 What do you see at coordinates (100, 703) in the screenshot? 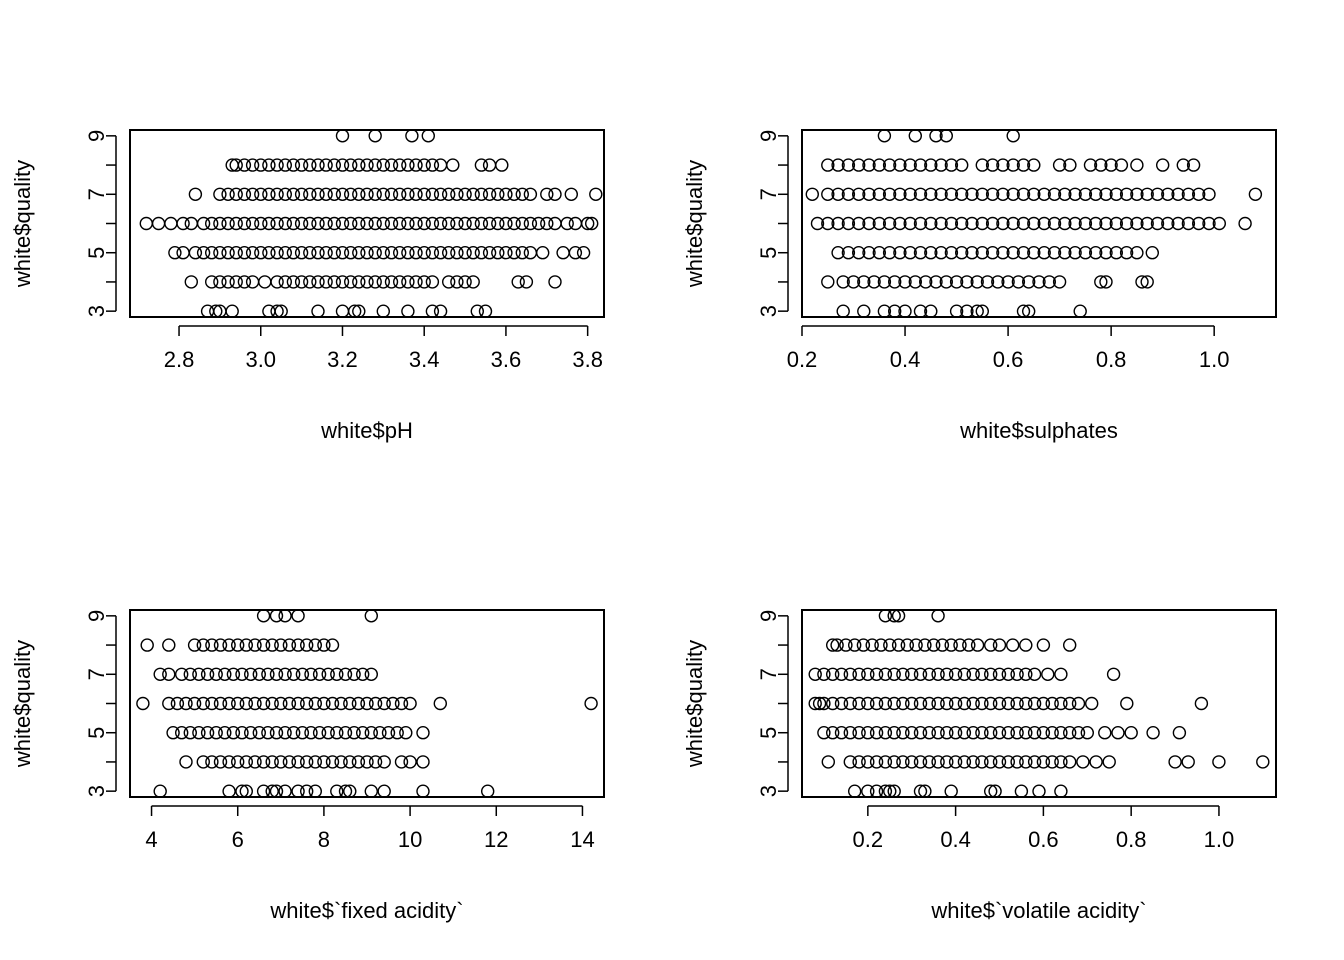
I see `y-axis: 3 5 7 9` at bounding box center [100, 703].